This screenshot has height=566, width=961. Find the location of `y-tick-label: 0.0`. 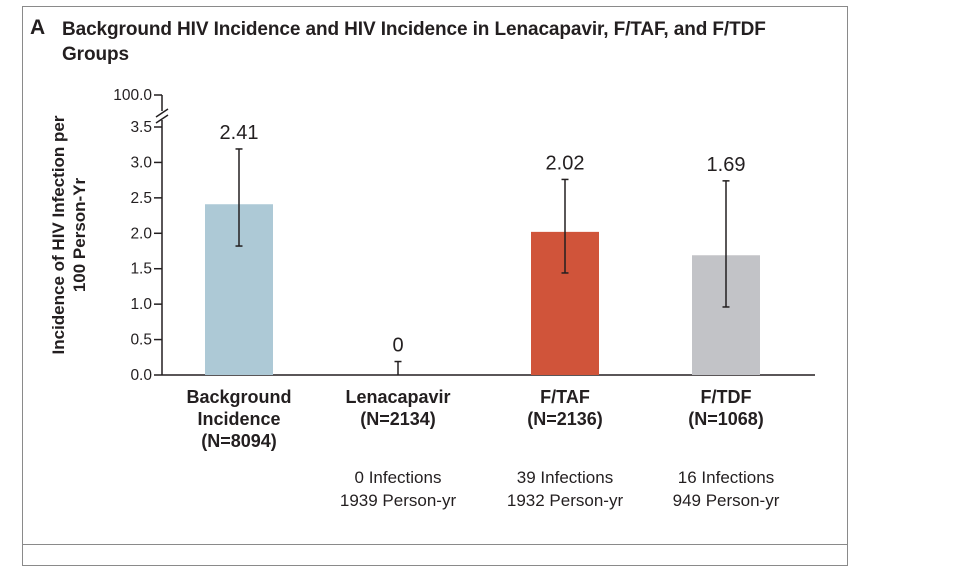

y-tick-label: 0.0 is located at coordinates (141, 375).